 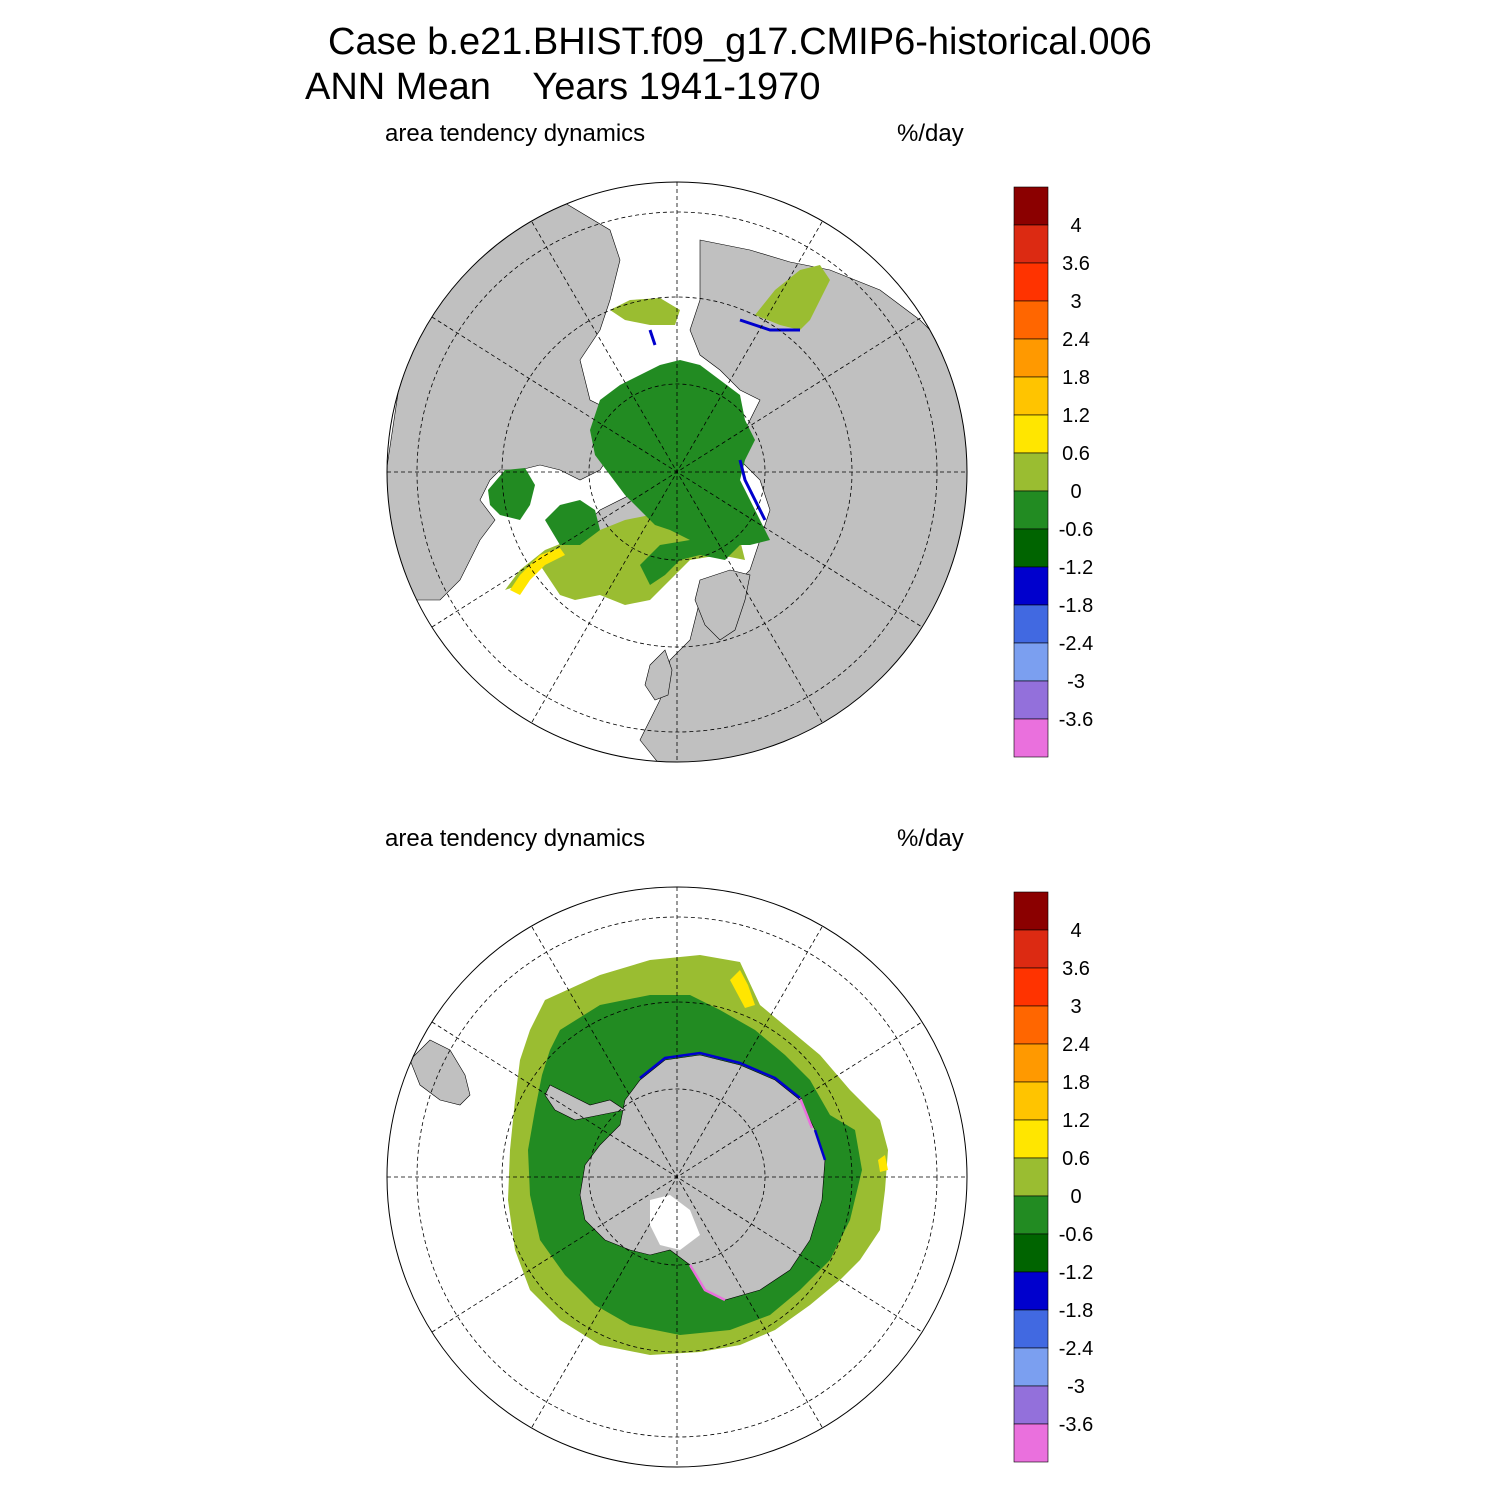 What do you see at coordinates (1076, 1425) in the screenshot?
I see `south-colorbar-label: -3.6` at bounding box center [1076, 1425].